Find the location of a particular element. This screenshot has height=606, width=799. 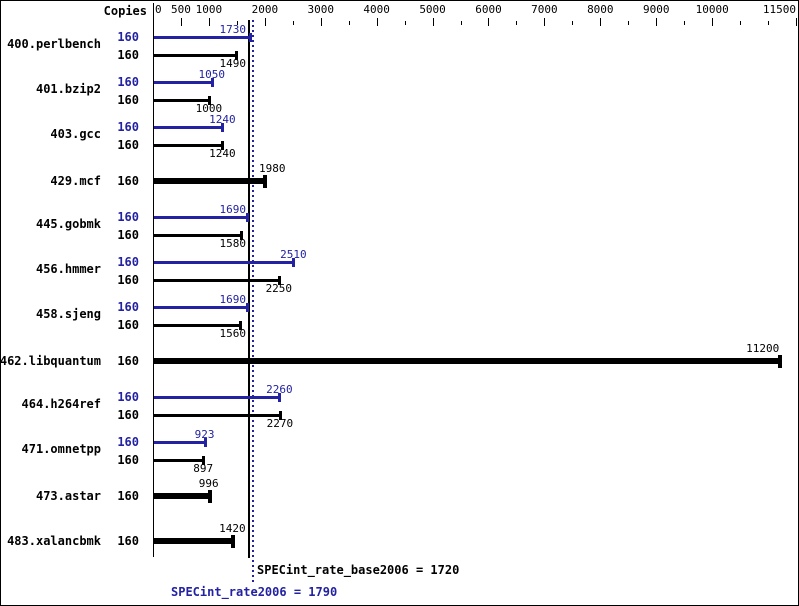

peak-value-label: 1730 is located at coordinates (233, 29).